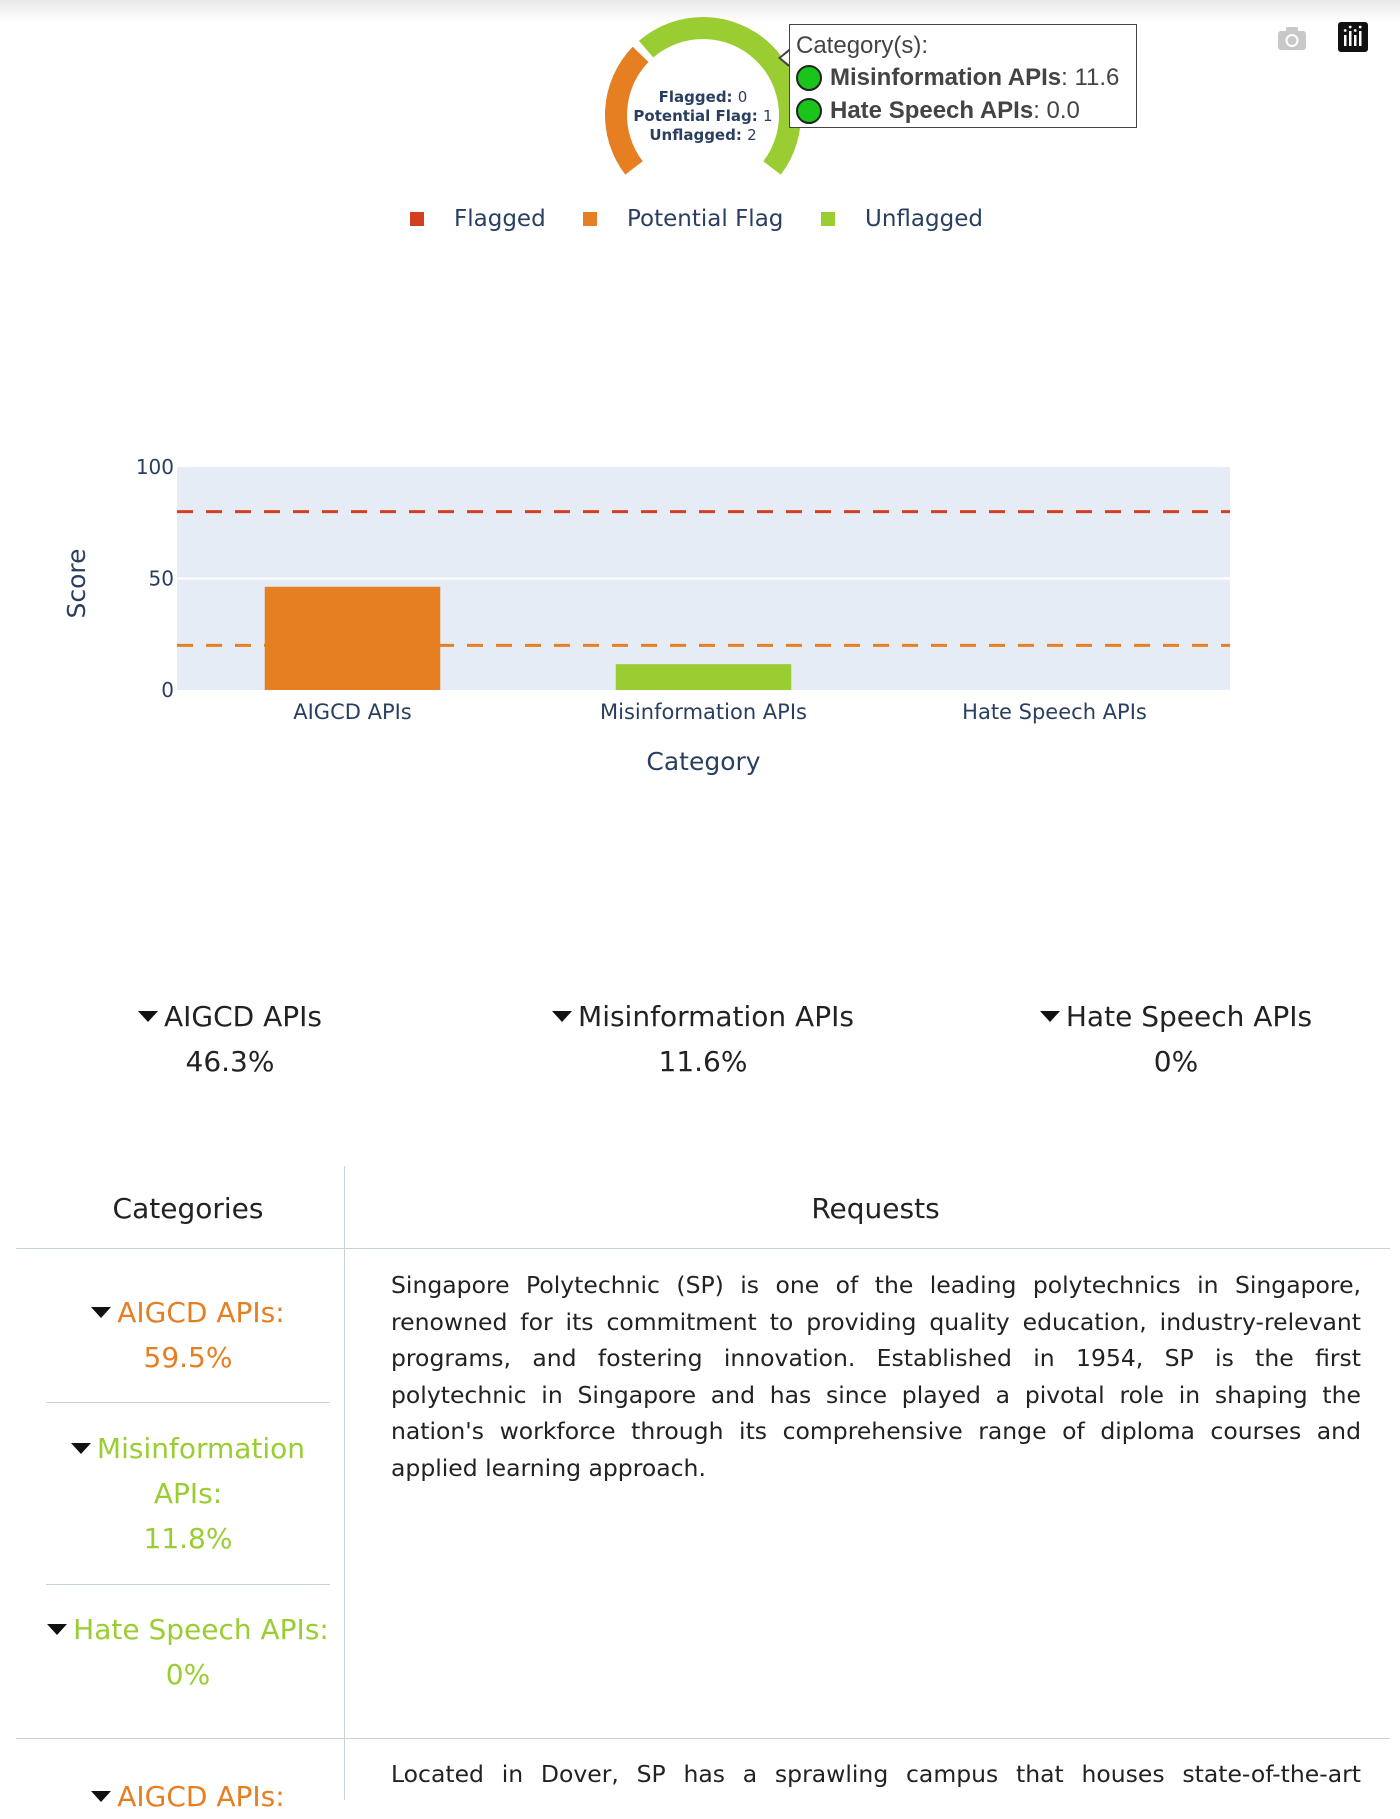 The image size is (1400, 1819). I want to click on y-tick-label: 50, so click(161, 579).